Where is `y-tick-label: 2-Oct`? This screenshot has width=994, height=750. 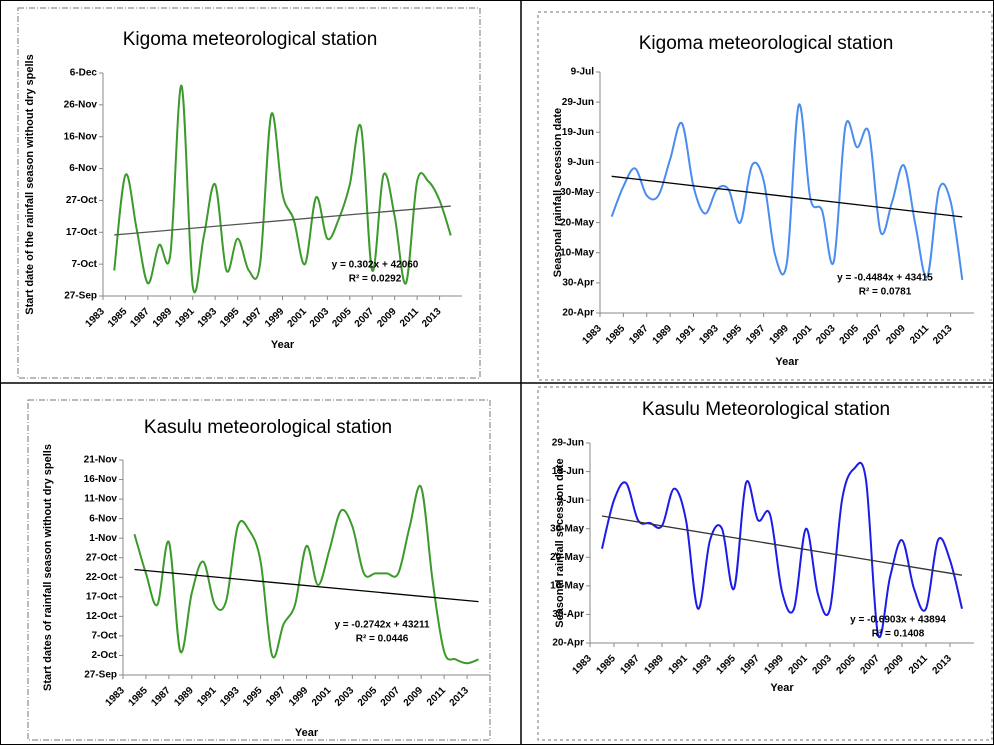 y-tick-label: 2-Oct is located at coordinates (104, 655).